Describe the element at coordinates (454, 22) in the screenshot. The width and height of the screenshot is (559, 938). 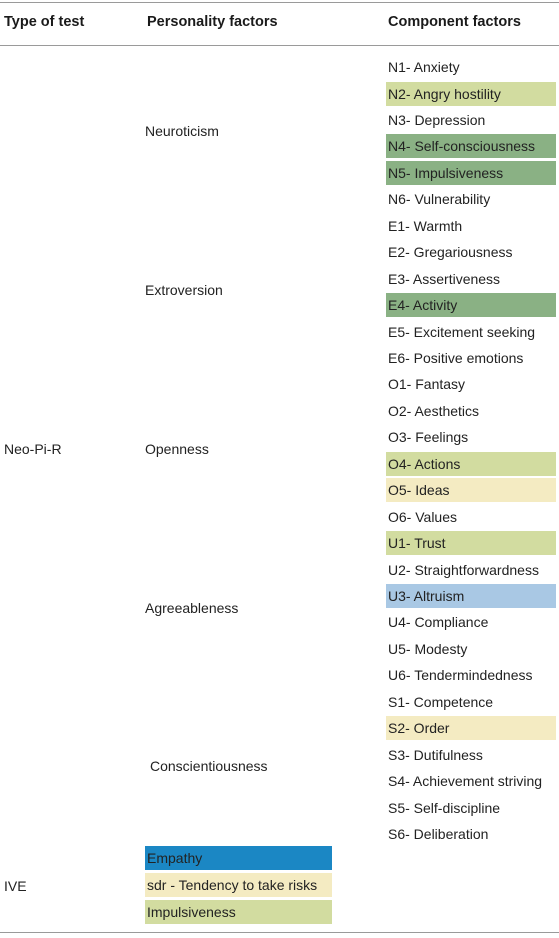
I see `header-component-factors: Component factors` at that location.